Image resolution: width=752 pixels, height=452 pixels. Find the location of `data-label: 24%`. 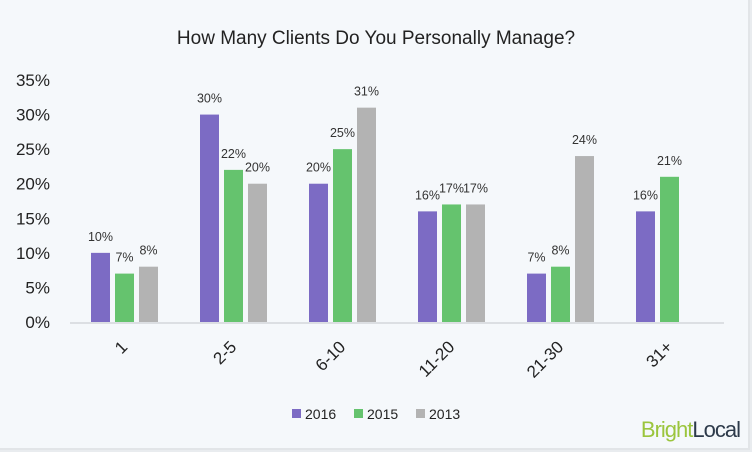

data-label: 24% is located at coordinates (584, 140).